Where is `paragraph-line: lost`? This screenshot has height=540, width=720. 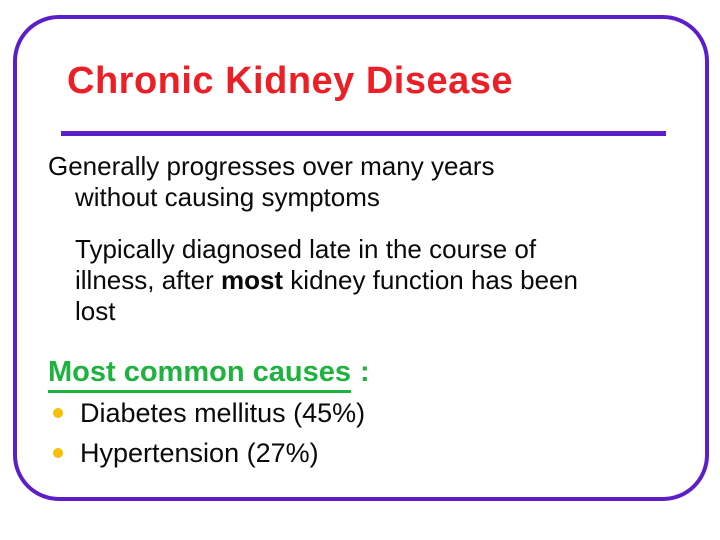
paragraph-line: lost is located at coordinates (95, 311).